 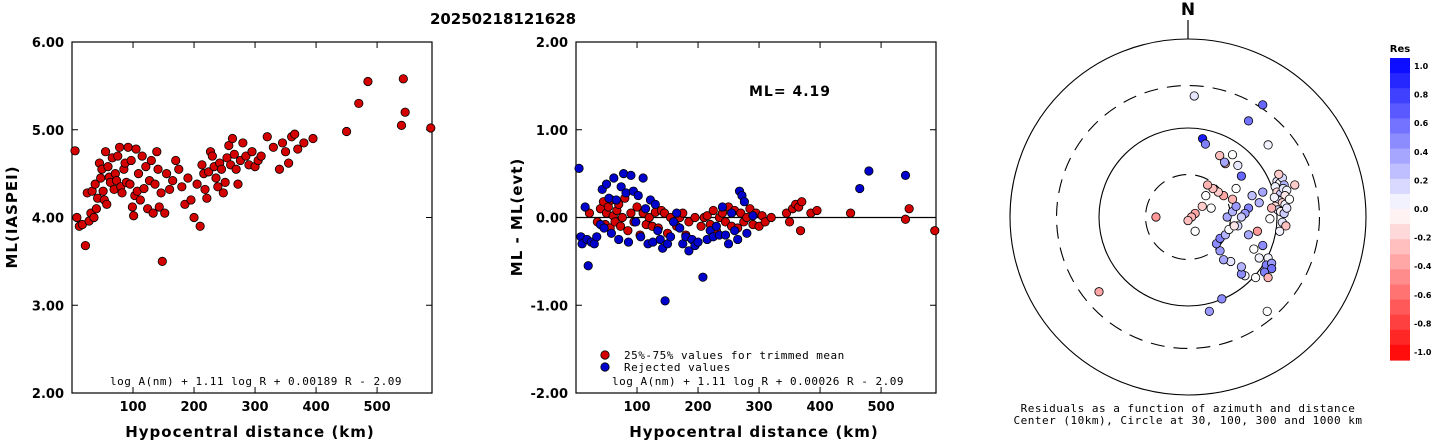 What do you see at coordinates (790, 92) in the screenshot?
I see `ml-annotation: ML= 4.19` at bounding box center [790, 92].